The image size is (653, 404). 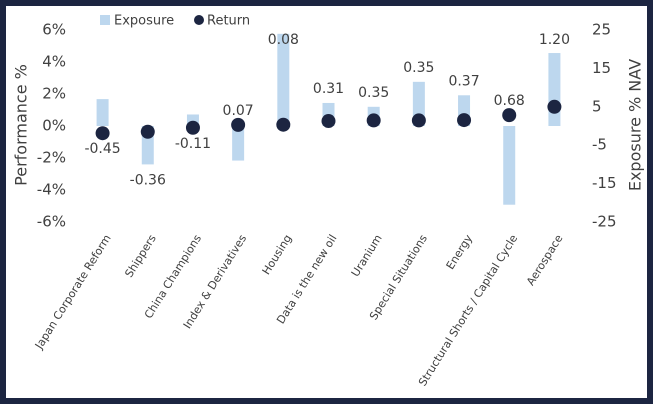 What do you see at coordinates (193, 144) in the screenshot?
I see `data-label: -0.11` at bounding box center [193, 144].